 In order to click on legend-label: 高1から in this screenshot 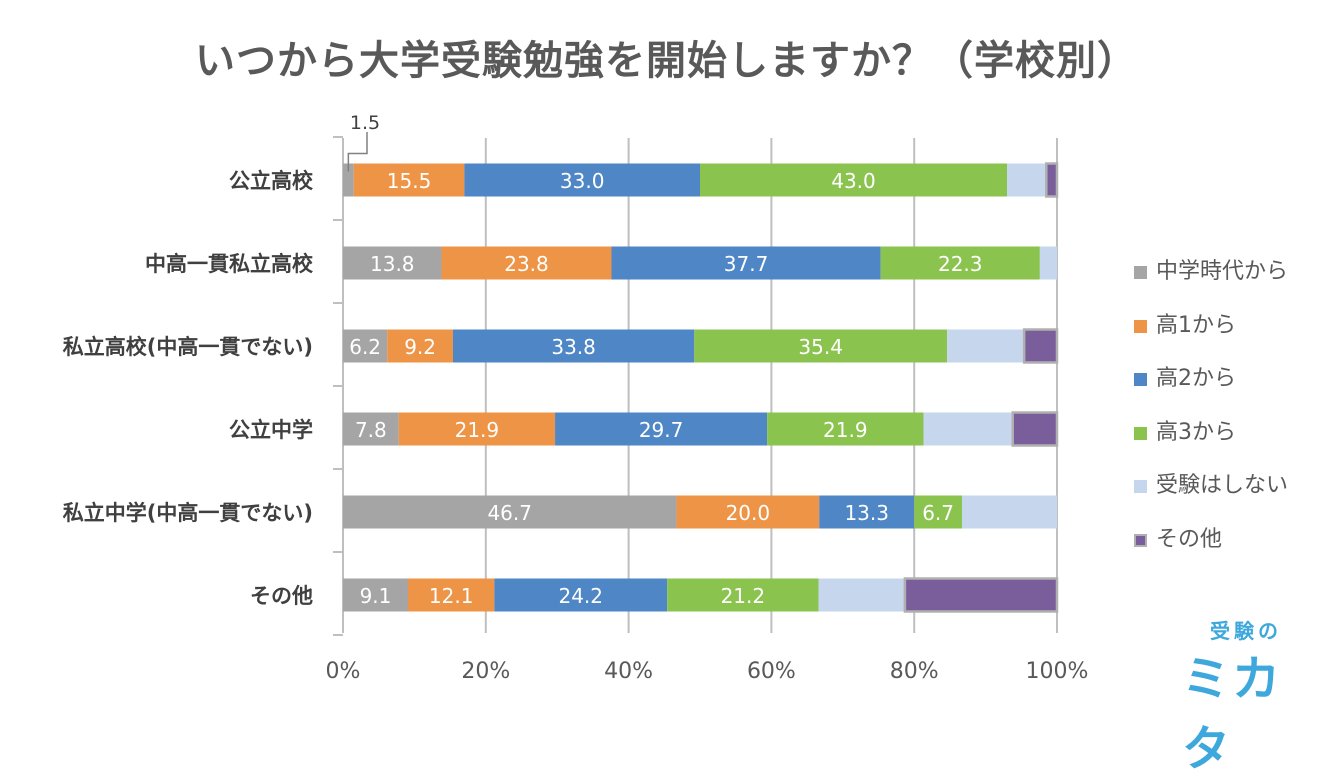, I will do `click(1196, 325)`.